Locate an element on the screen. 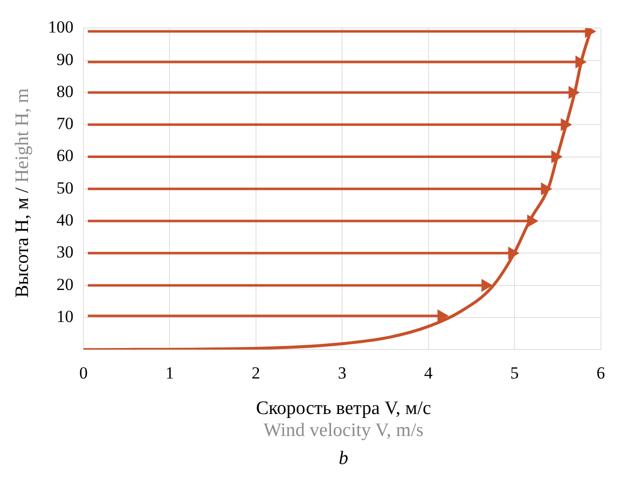 This screenshot has height=487, width=627. y-tick-label: 50 is located at coordinates (65, 188).